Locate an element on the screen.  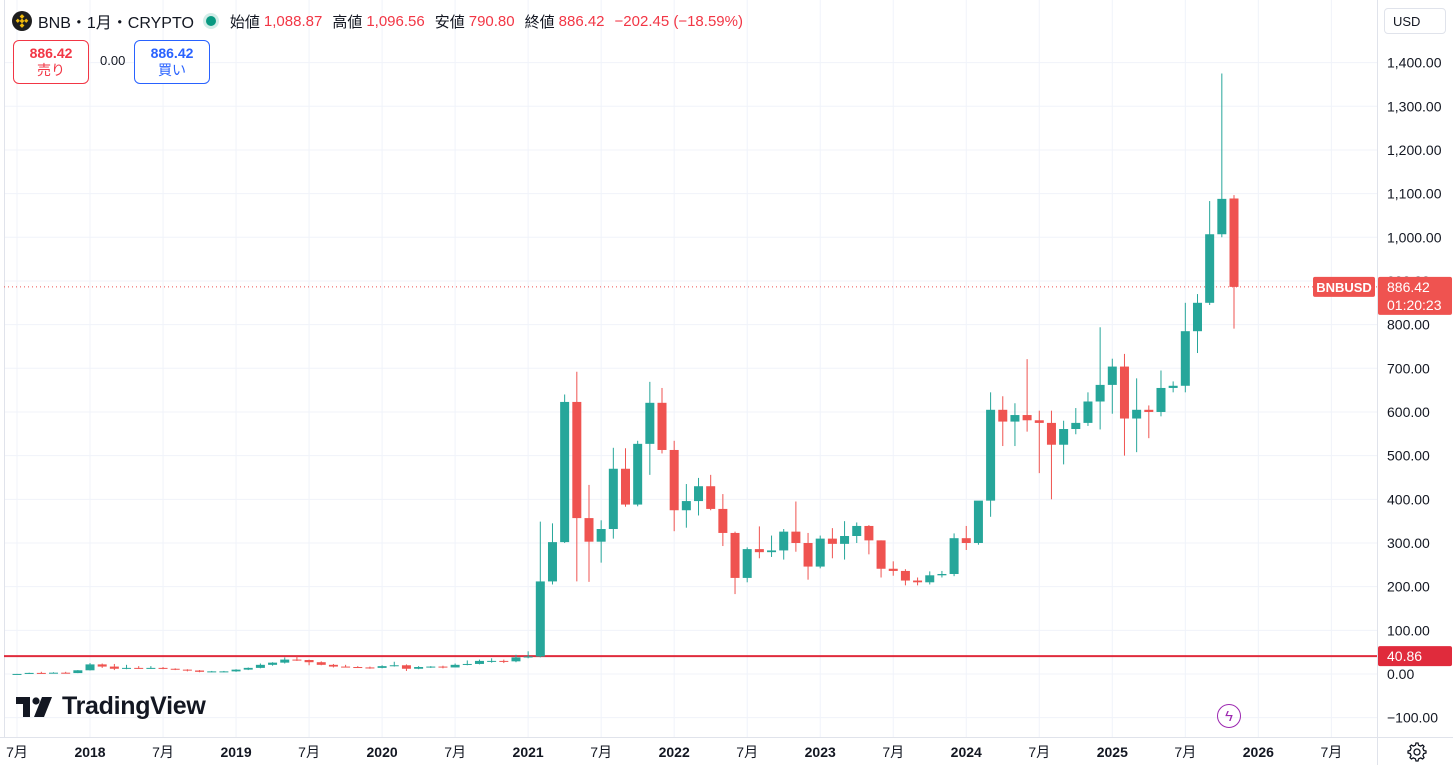
buy-button: 886.42 買い is located at coordinates (172, 62).